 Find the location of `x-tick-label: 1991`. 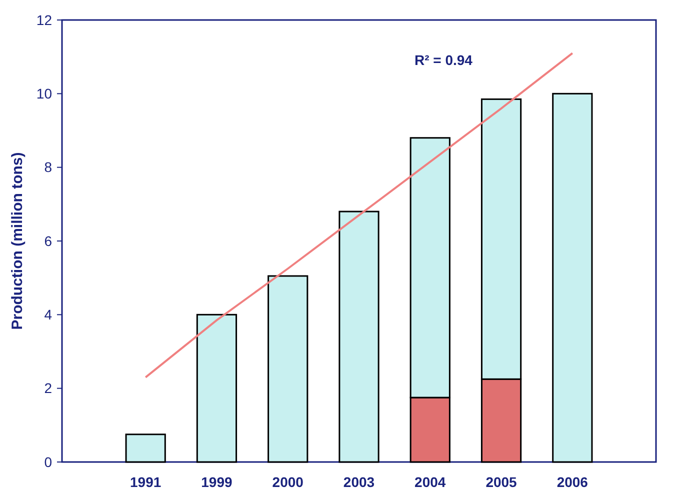

x-tick-label: 1991 is located at coordinates (146, 482).